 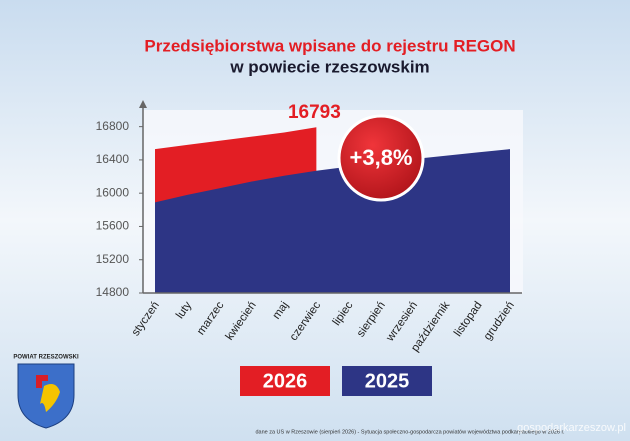 I want to click on axis-arrow, so click(x=143, y=104).